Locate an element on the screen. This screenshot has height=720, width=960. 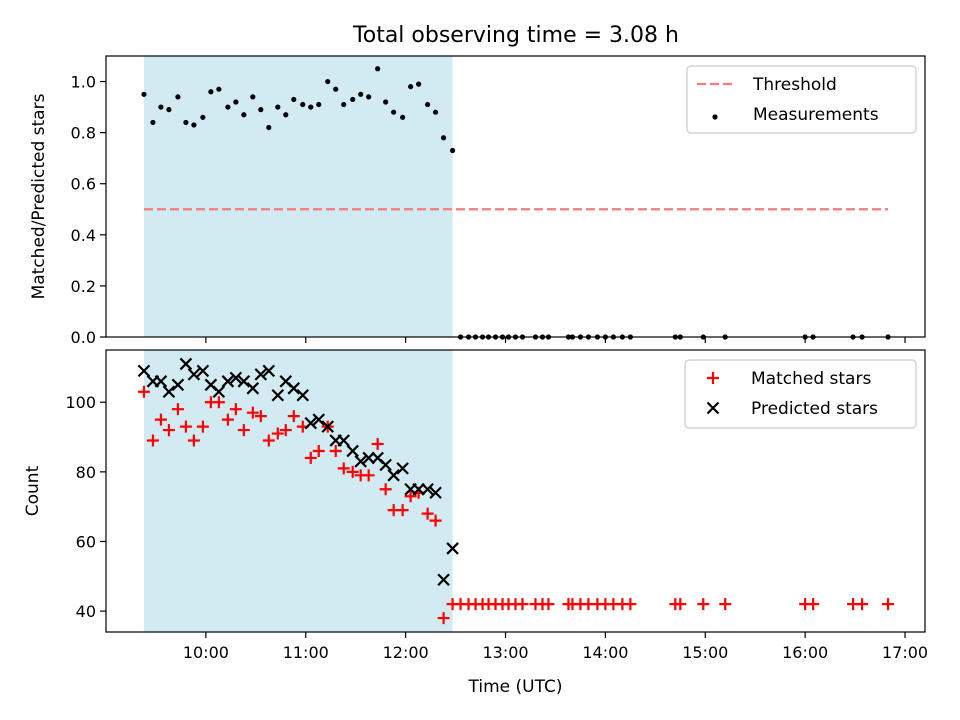
y-tick-label: 100 is located at coordinates (80, 402).